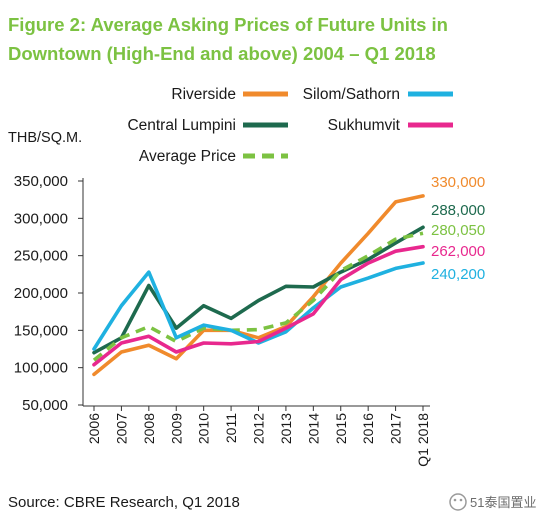  I want to click on legend-label-central-lumpini: Central Lumpini, so click(181, 125).